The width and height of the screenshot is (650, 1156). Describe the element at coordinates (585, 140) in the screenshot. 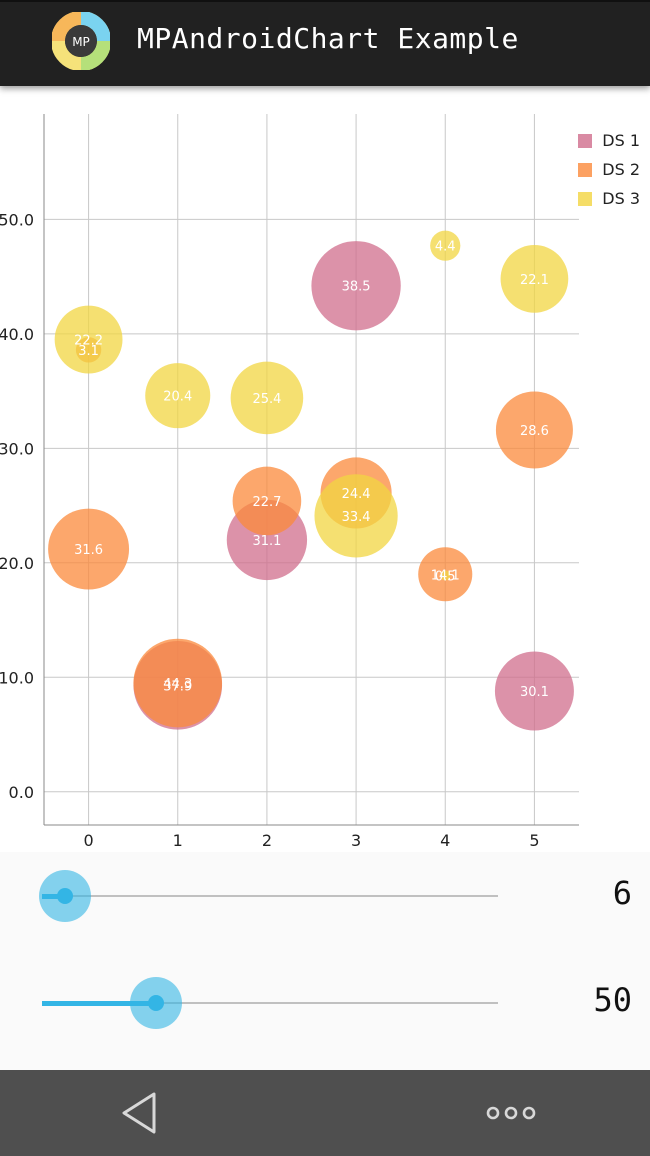

I see `legend-swatch-ds1` at that location.